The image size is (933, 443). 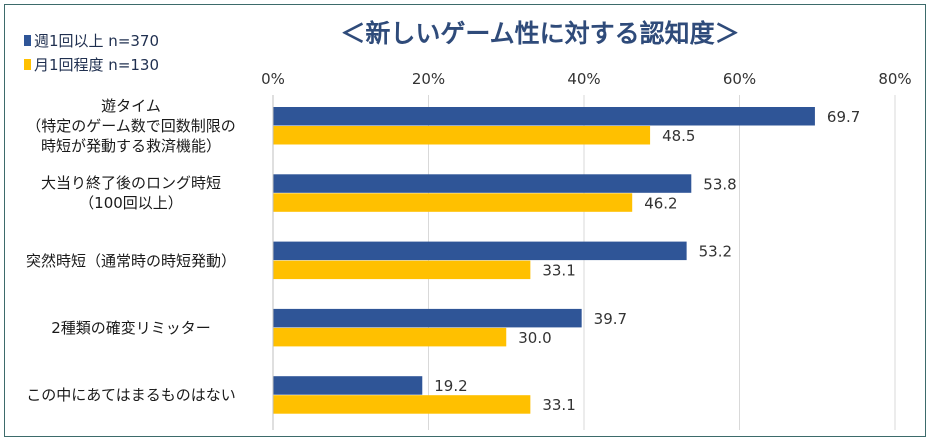 What do you see at coordinates (450, 386) in the screenshot?
I see `data-label: 19.2` at bounding box center [450, 386].